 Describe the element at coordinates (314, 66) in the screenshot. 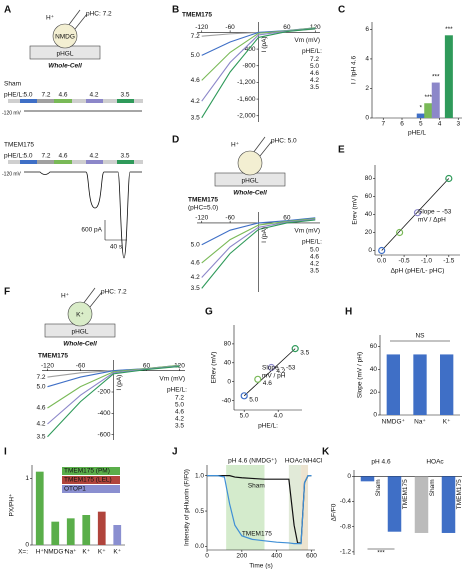

I see `legend-entry: 5.0` at that location.